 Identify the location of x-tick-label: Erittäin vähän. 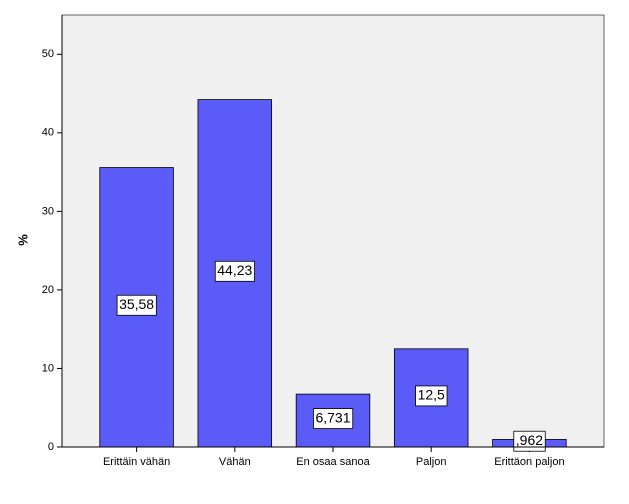
(136, 462).